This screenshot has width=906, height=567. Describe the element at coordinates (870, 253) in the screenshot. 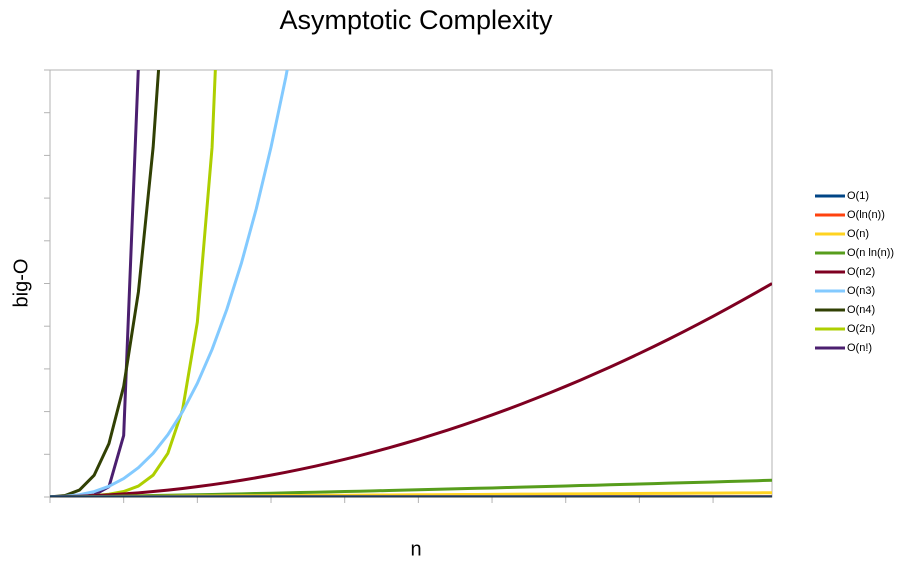

I see `legend-label: O(n ln(n))` at that location.